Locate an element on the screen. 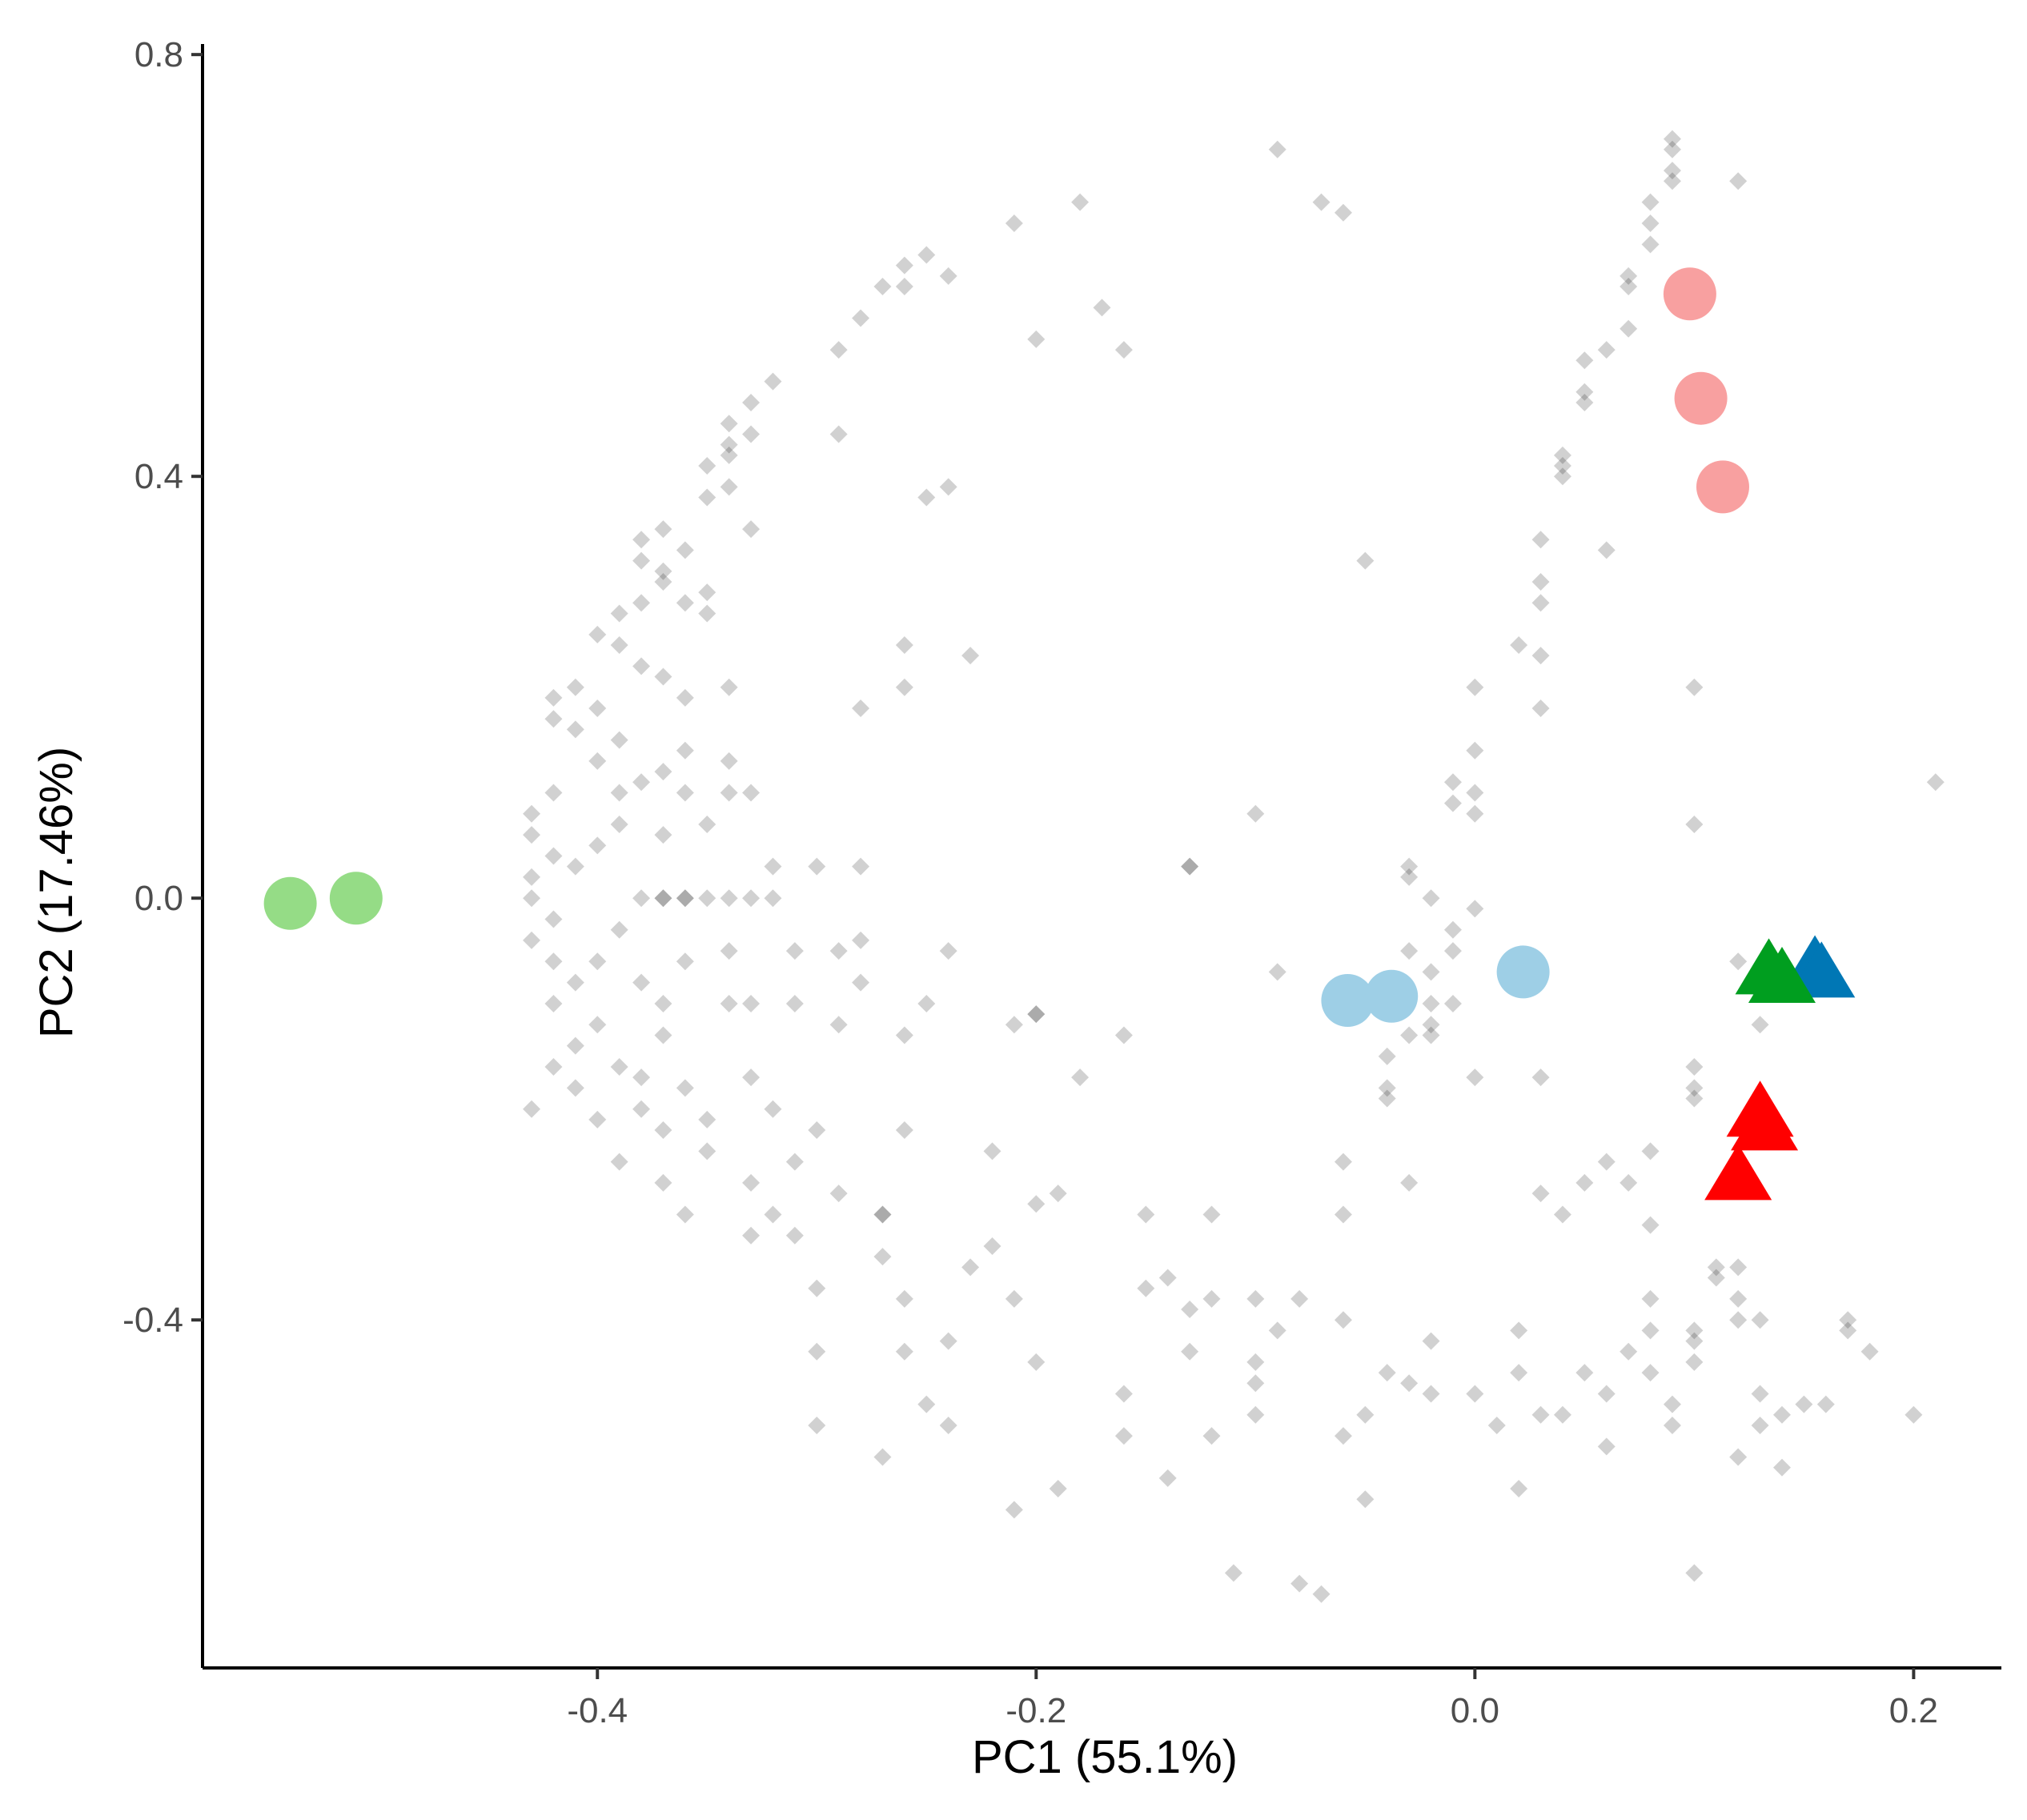  x-axis-title: PC1 (55.1%) is located at coordinates (1105, 1757).